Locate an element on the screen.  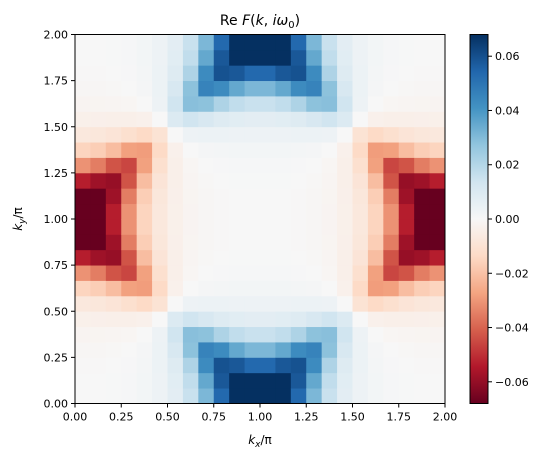
x-tick-label: 0.75 is located at coordinates (214, 417).